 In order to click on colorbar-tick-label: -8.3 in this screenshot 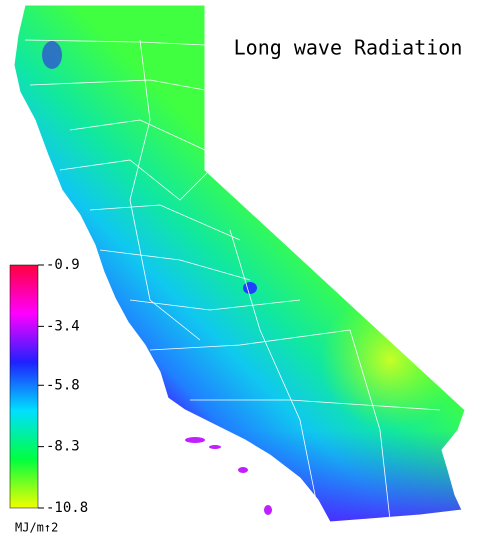, I will do `click(63, 447)`.